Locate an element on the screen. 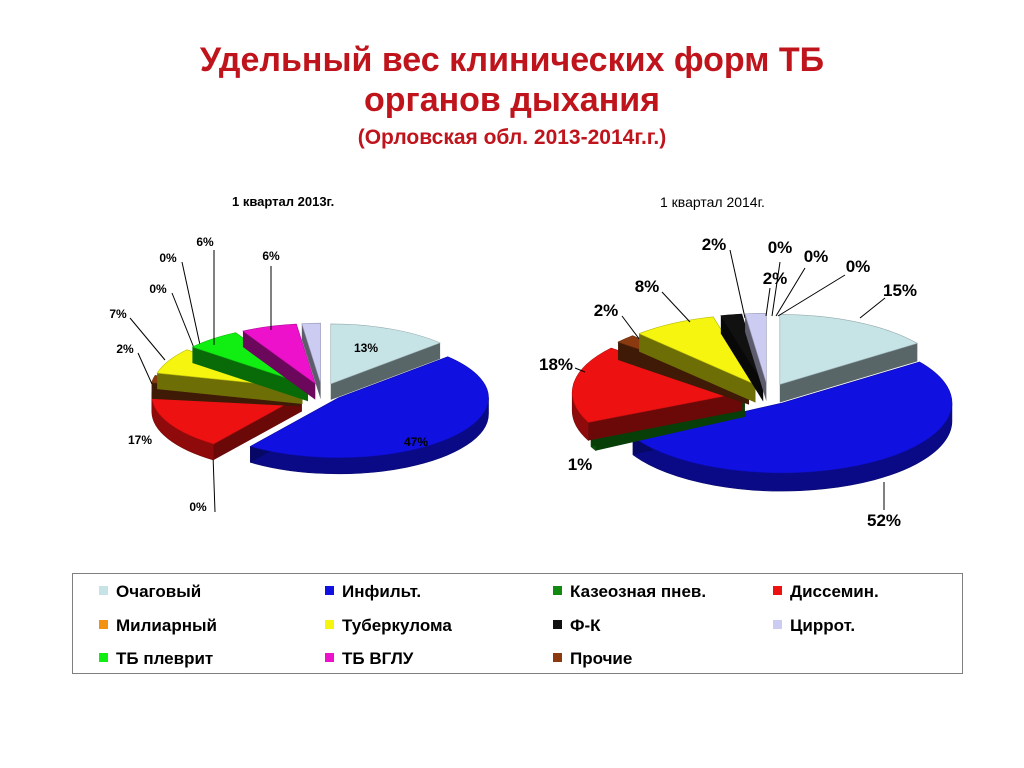 This screenshot has width=1024, height=768. legend-item: Туберкулома is located at coordinates (388, 626).